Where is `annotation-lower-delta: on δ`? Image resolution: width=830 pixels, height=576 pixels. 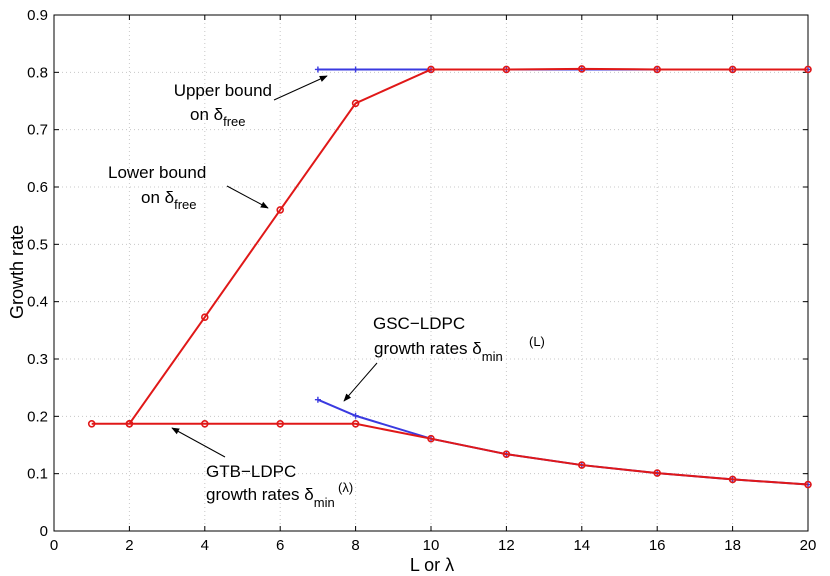
annotation-lower-delta: on δ is located at coordinates (157, 197).